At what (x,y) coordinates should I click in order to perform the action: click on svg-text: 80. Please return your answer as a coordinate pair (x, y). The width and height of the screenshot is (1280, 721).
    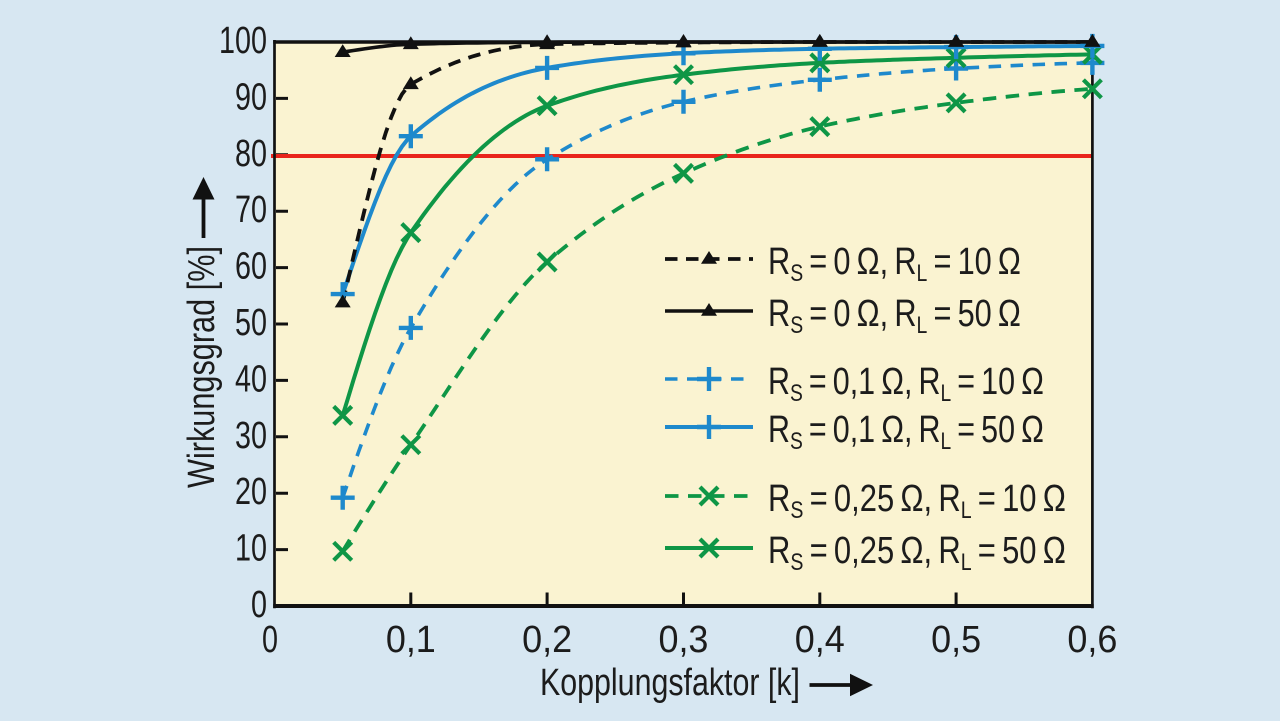
    Looking at the image, I should click on (251, 154).